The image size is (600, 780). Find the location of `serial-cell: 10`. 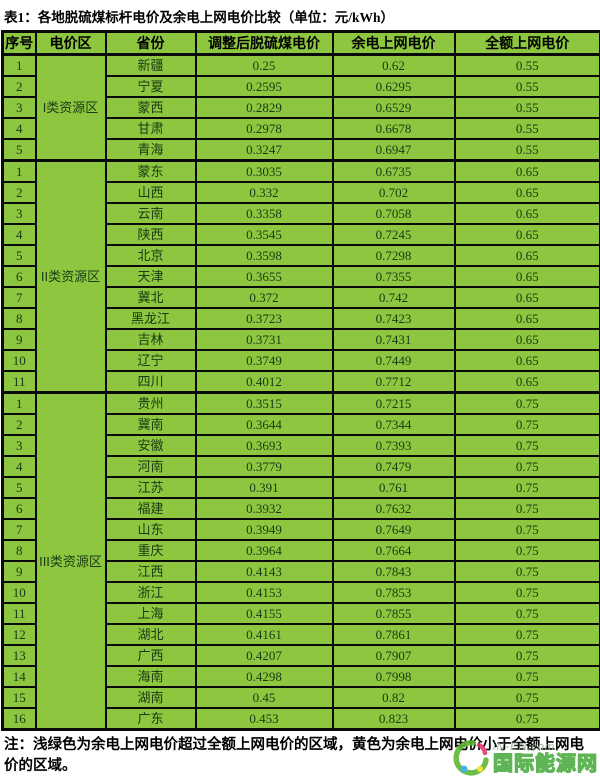

serial-cell: 10 is located at coordinates (19, 592).